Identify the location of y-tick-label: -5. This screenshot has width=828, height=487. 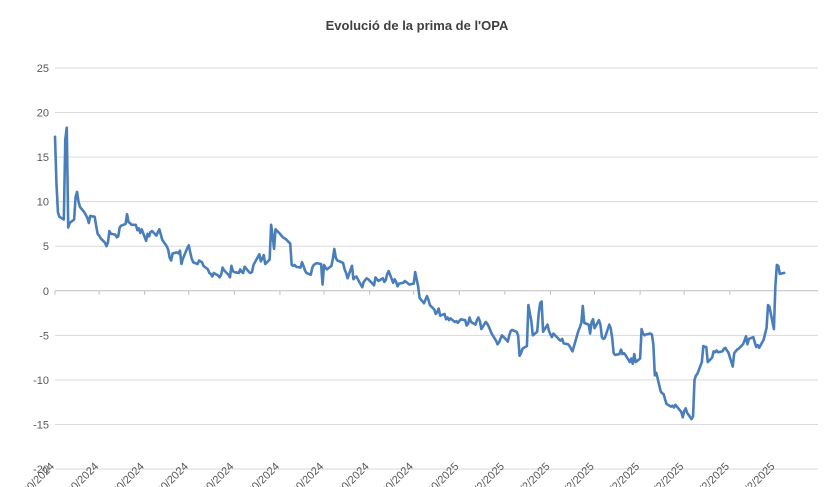
(44, 336).